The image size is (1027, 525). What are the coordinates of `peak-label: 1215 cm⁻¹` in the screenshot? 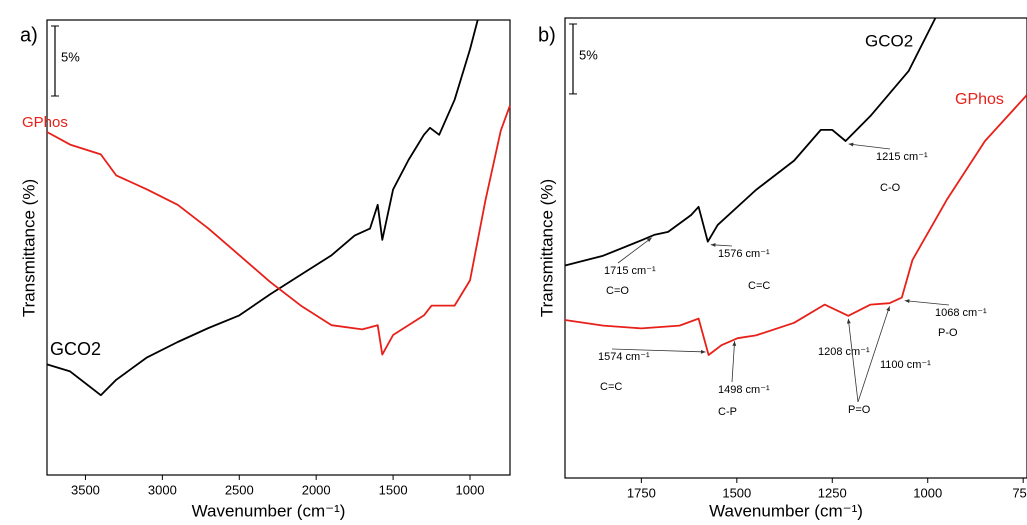 It's located at (902, 157).